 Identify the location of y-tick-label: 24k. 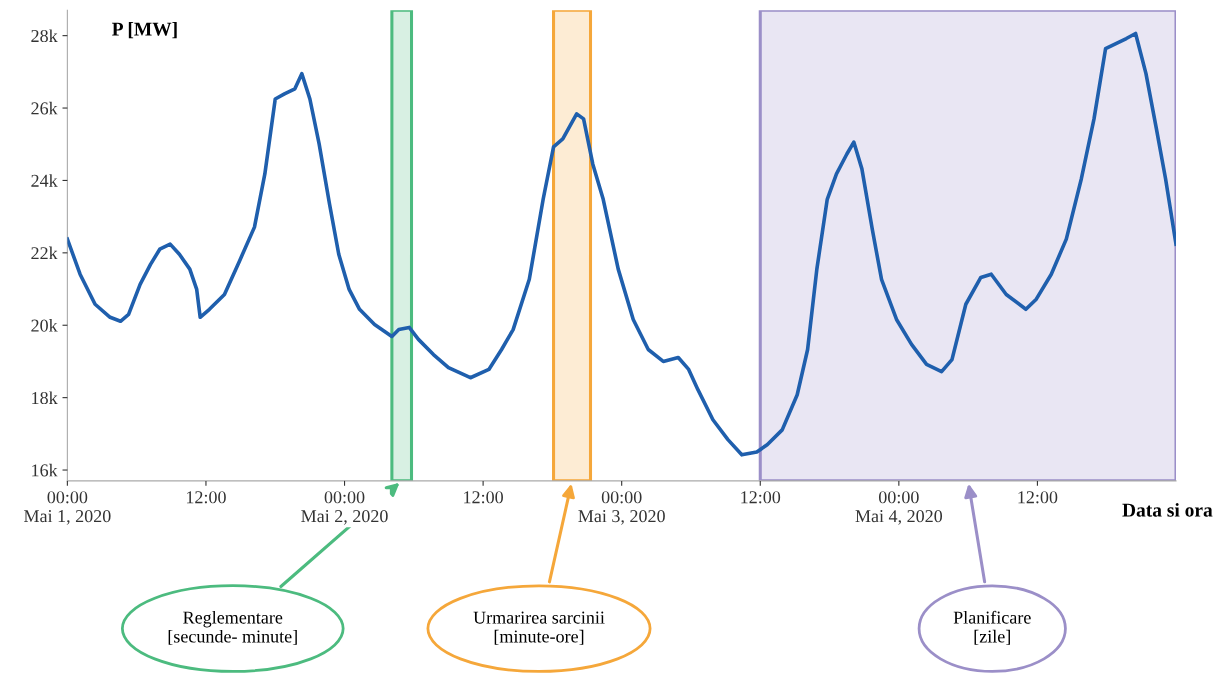
(44, 180).